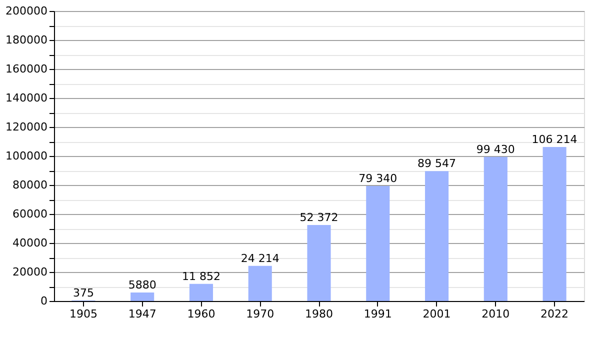  What do you see at coordinates (495, 149) in the screenshot?
I see `data-label: 99 430` at bounding box center [495, 149].